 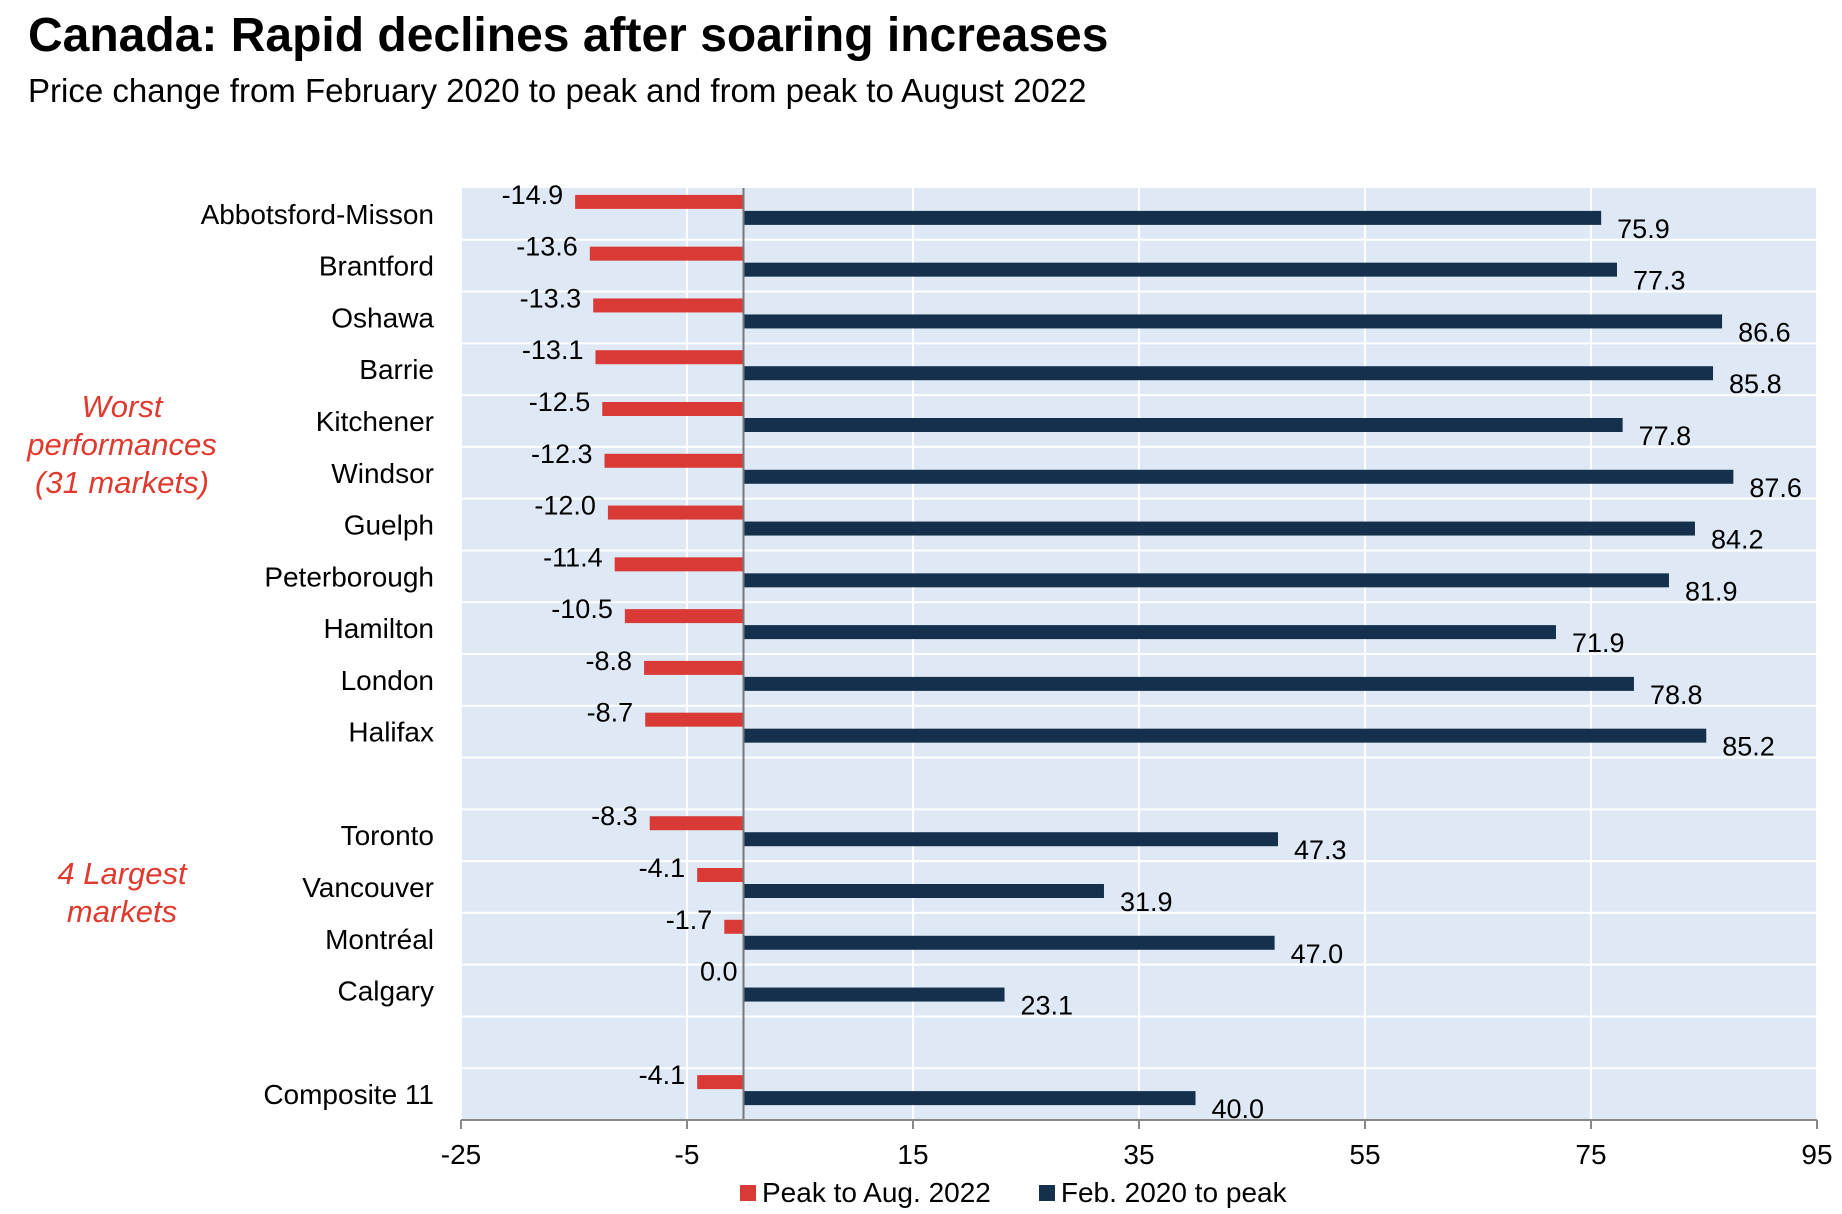 What do you see at coordinates (317, 214) in the screenshot?
I see `category-label: Abbotsford-Misson` at bounding box center [317, 214].